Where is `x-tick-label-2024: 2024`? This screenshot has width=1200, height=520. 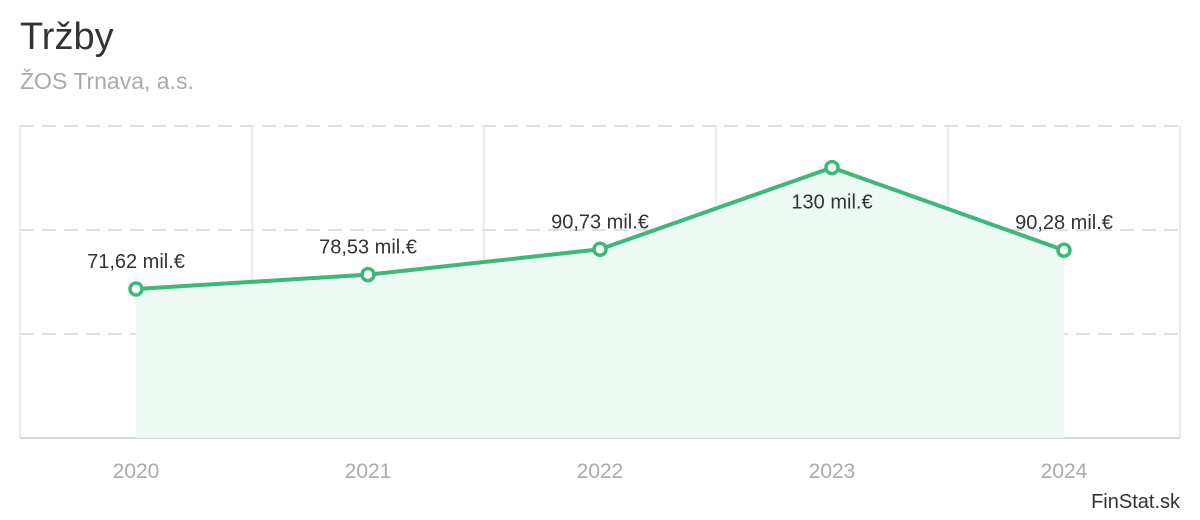
x-tick-label-2024: 2024 is located at coordinates (1064, 471).